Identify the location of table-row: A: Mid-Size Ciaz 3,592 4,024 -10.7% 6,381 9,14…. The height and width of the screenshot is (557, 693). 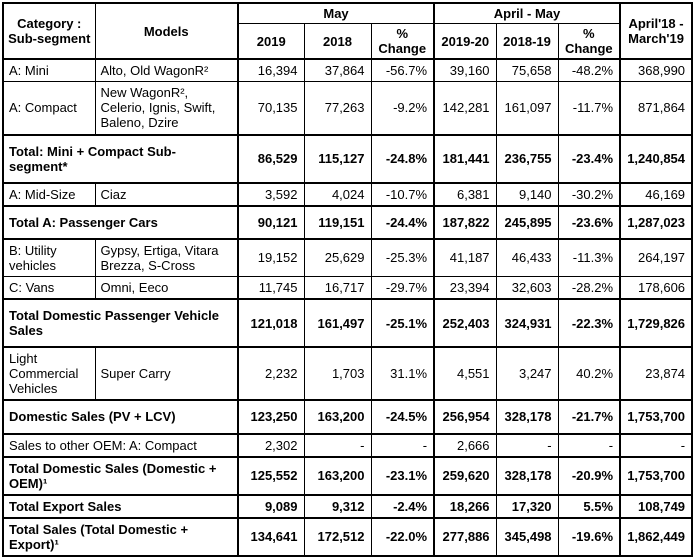
(347, 194).